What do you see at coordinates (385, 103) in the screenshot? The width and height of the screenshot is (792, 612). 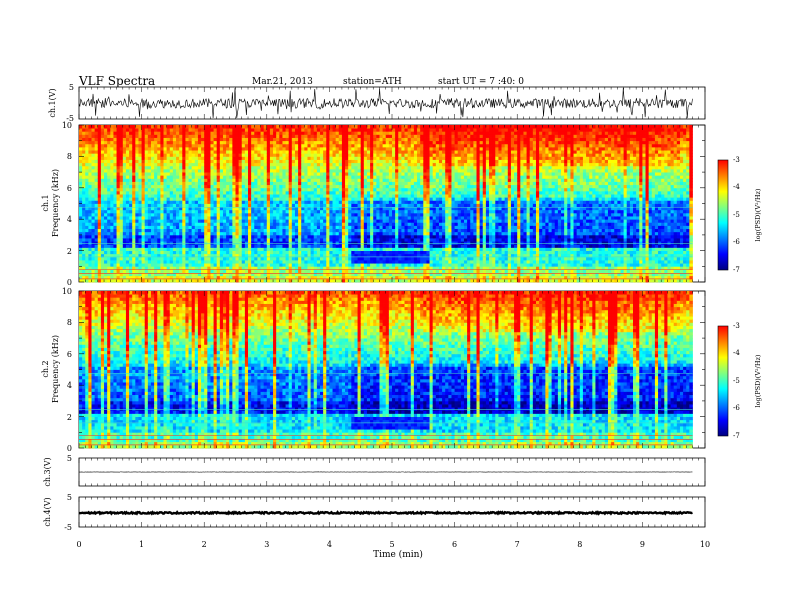 I see `waveform-line` at bounding box center [385, 103].